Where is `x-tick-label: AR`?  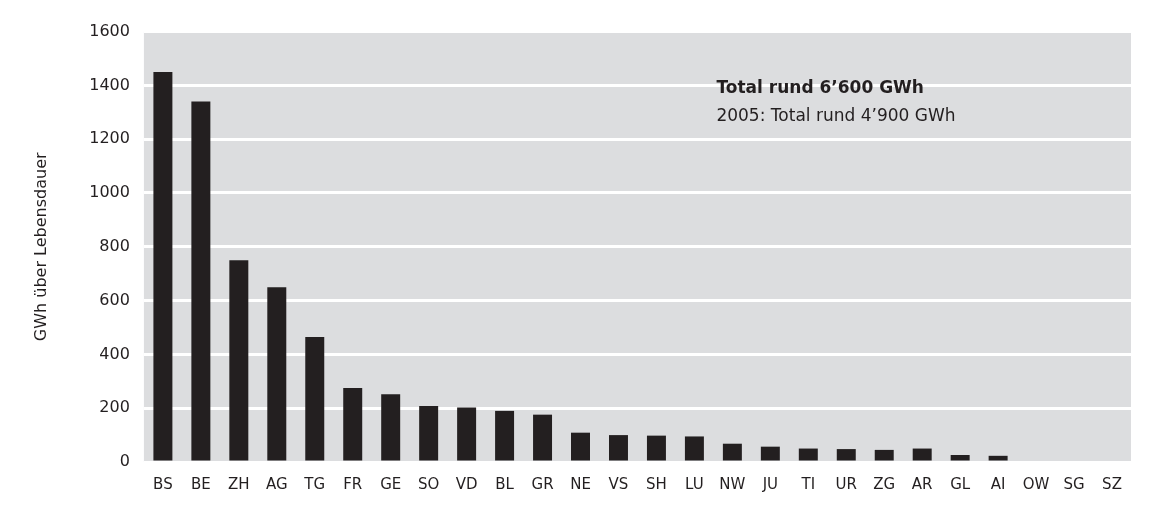 x-tick-label: AR is located at coordinates (922, 483).